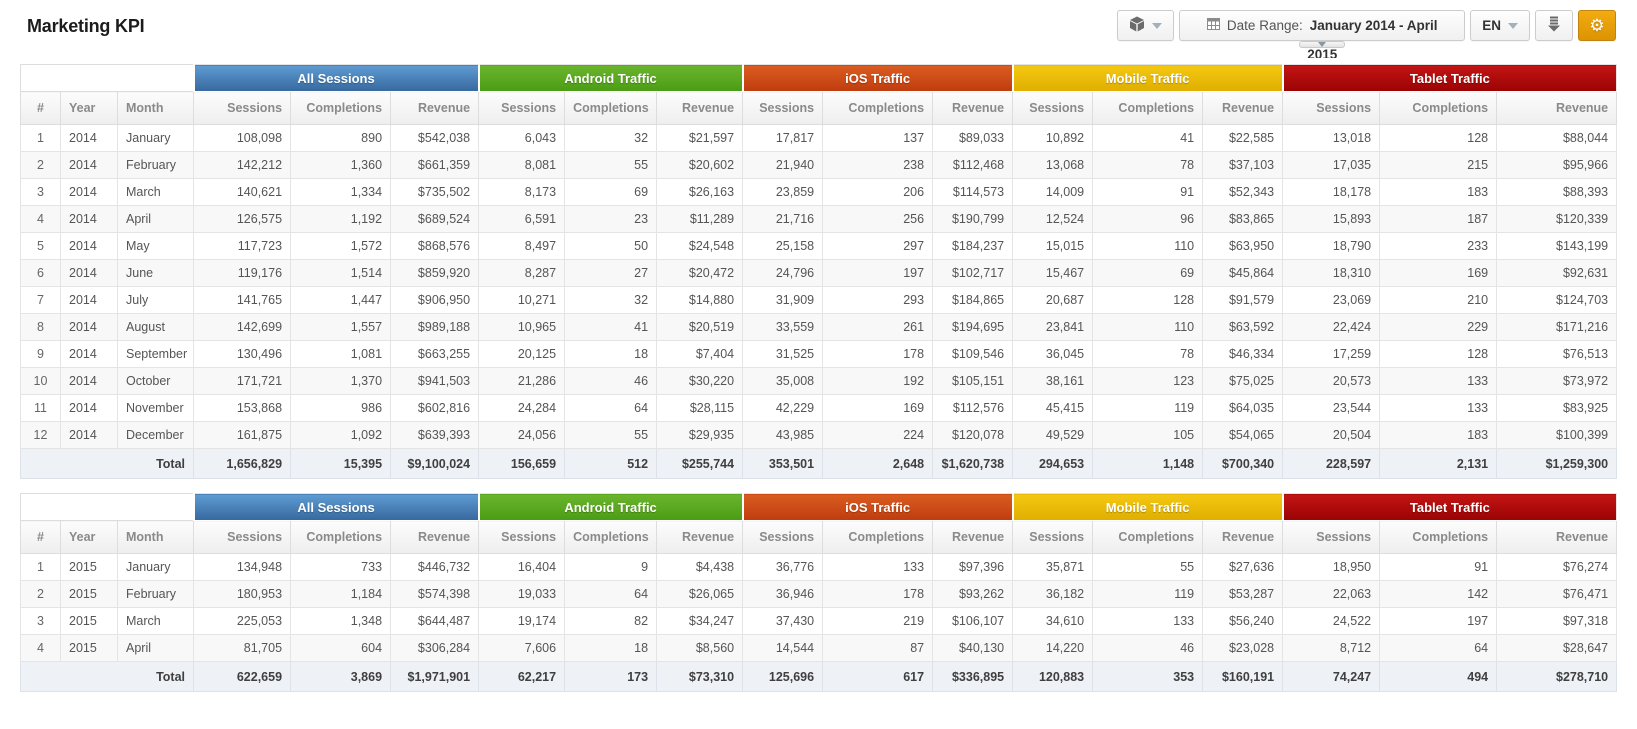 The width and height of the screenshot is (1637, 729). I want to click on cell-value: 6,043, so click(522, 138).